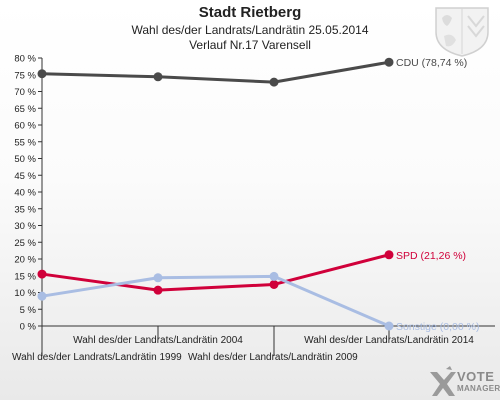 The height and width of the screenshot is (400, 500). Describe the element at coordinates (431, 63) in the screenshot. I see `series-end-label-cdu: CDU (78,74 %)` at that location.